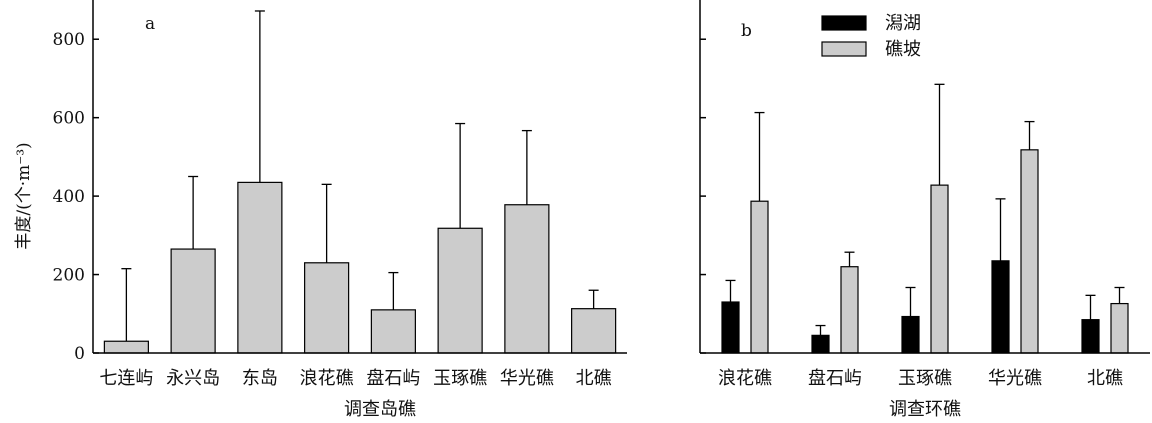 Image resolution: width=1152 pixels, height=423 pixels. I want to click on legend-label: 潟湖, so click(903, 23).